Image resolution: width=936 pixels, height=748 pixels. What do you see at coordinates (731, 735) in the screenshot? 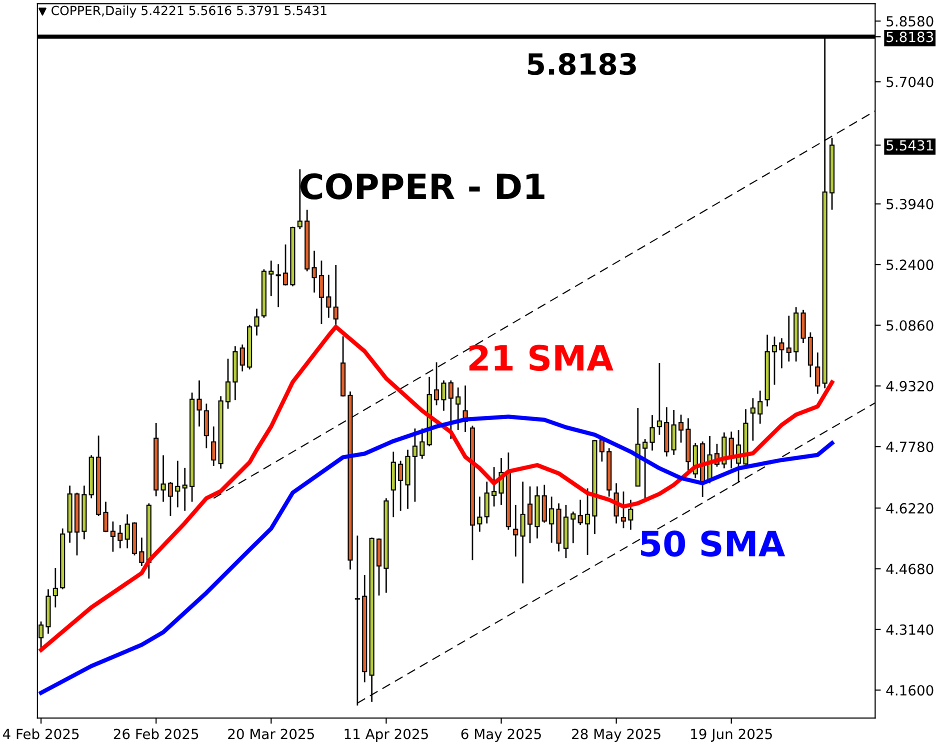
I see `x-tick-label: 19 Jun 2025` at bounding box center [731, 735].